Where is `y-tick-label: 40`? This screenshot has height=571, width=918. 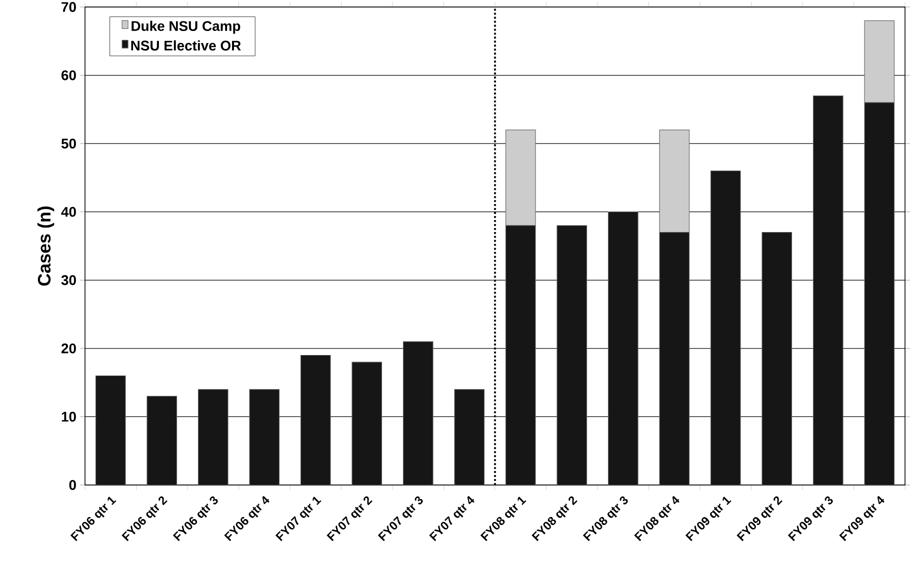
y-tick-label: 40 is located at coordinates (68, 211).